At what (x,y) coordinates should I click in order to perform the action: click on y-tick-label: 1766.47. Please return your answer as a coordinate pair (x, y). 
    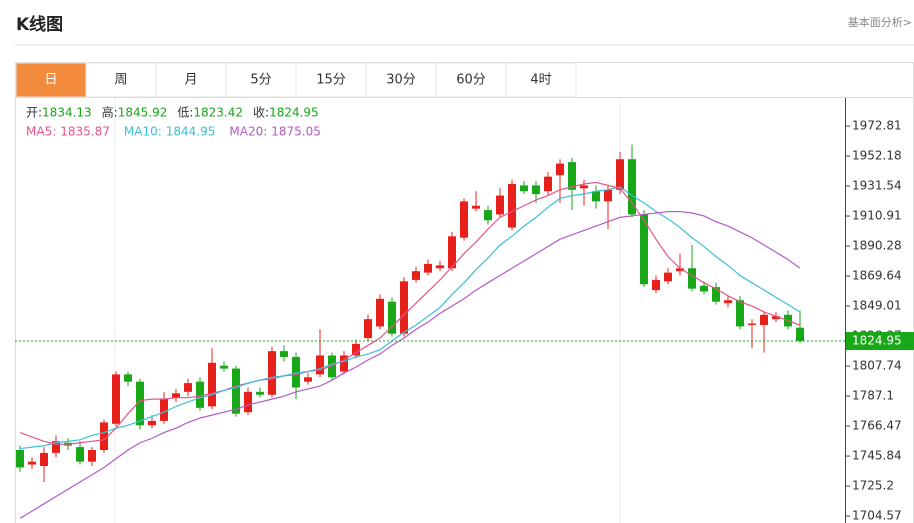
    Looking at the image, I should click on (877, 426).